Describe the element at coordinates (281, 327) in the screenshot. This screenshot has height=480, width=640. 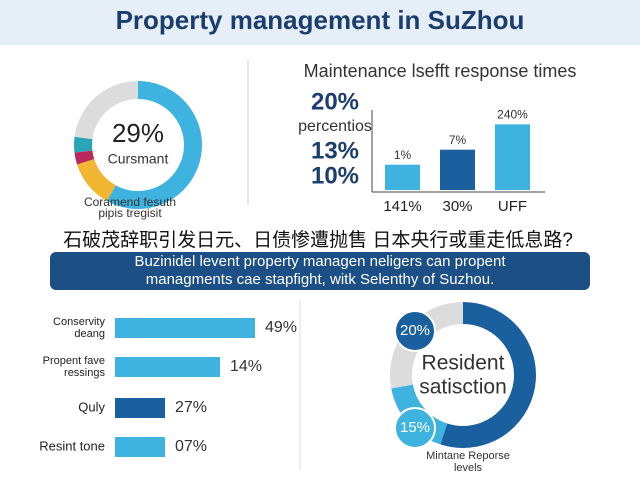
I see `bar-label: 49%` at that location.